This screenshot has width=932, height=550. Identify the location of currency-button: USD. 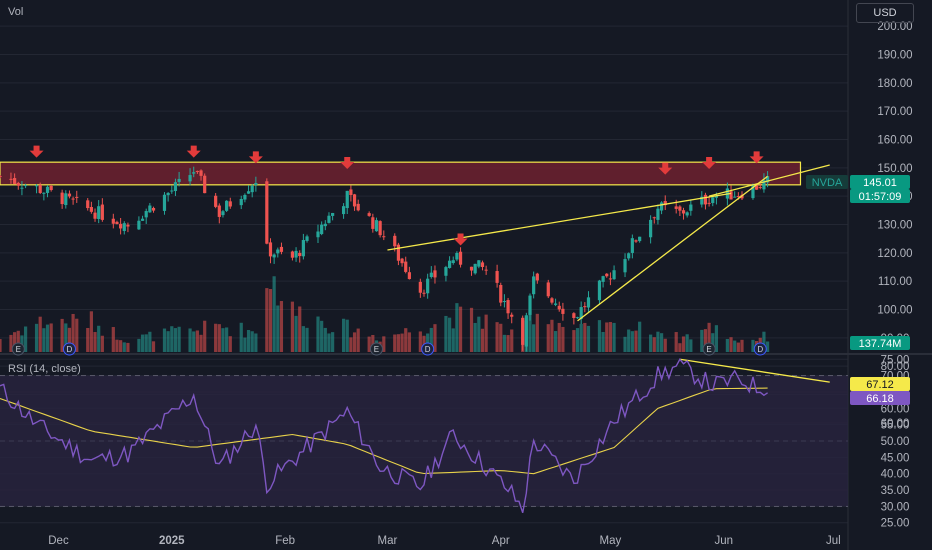
(885, 13).